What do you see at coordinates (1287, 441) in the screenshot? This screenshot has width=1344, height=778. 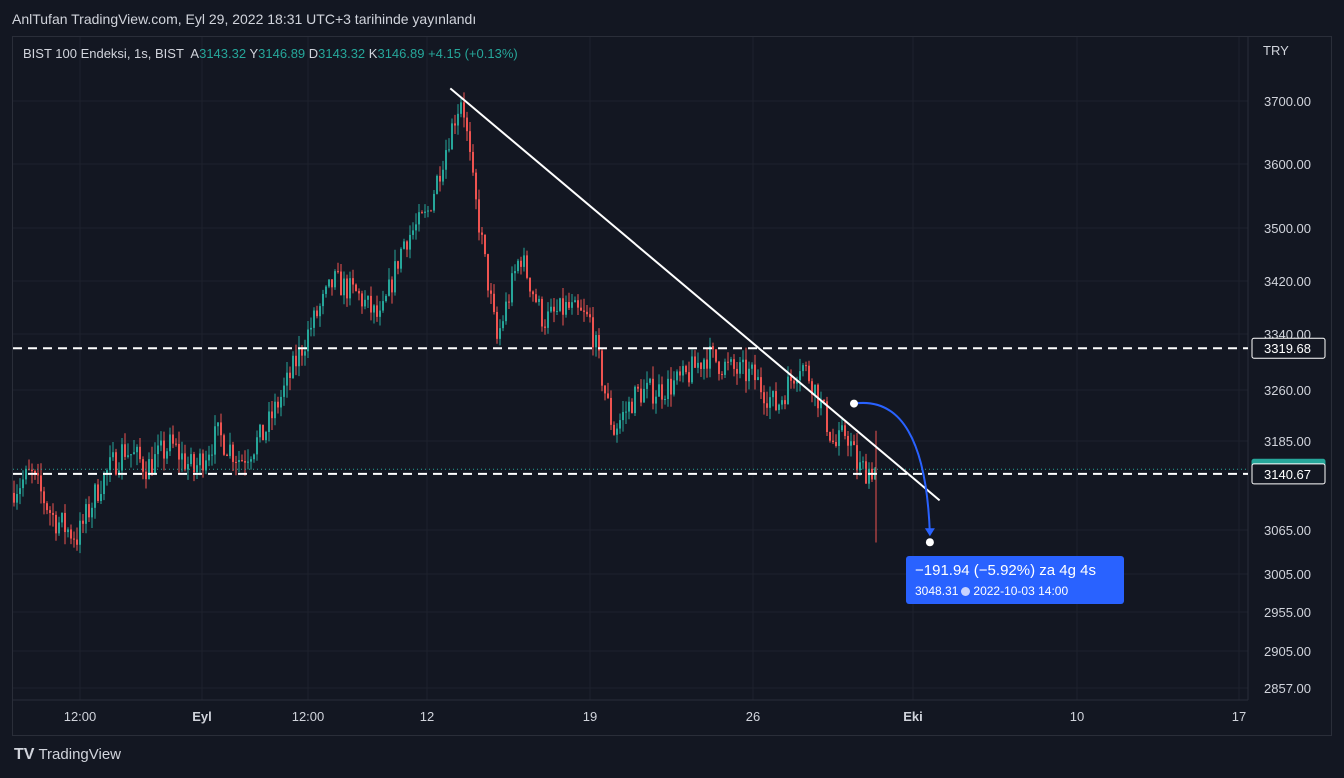 I see `price-tick-label: 3185.00` at bounding box center [1287, 441].